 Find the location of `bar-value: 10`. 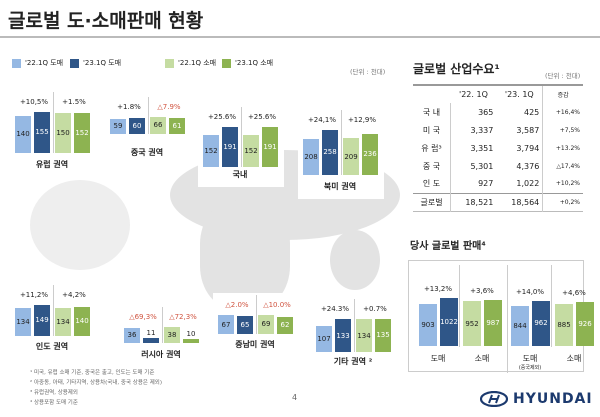

bar-value: 10 is located at coordinates (191, 333).